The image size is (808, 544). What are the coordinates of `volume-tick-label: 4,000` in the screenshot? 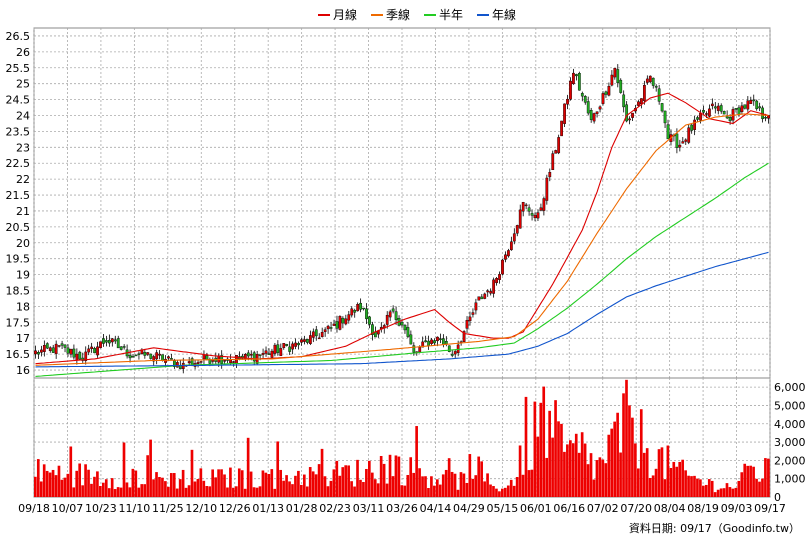 It's located at (790, 424).